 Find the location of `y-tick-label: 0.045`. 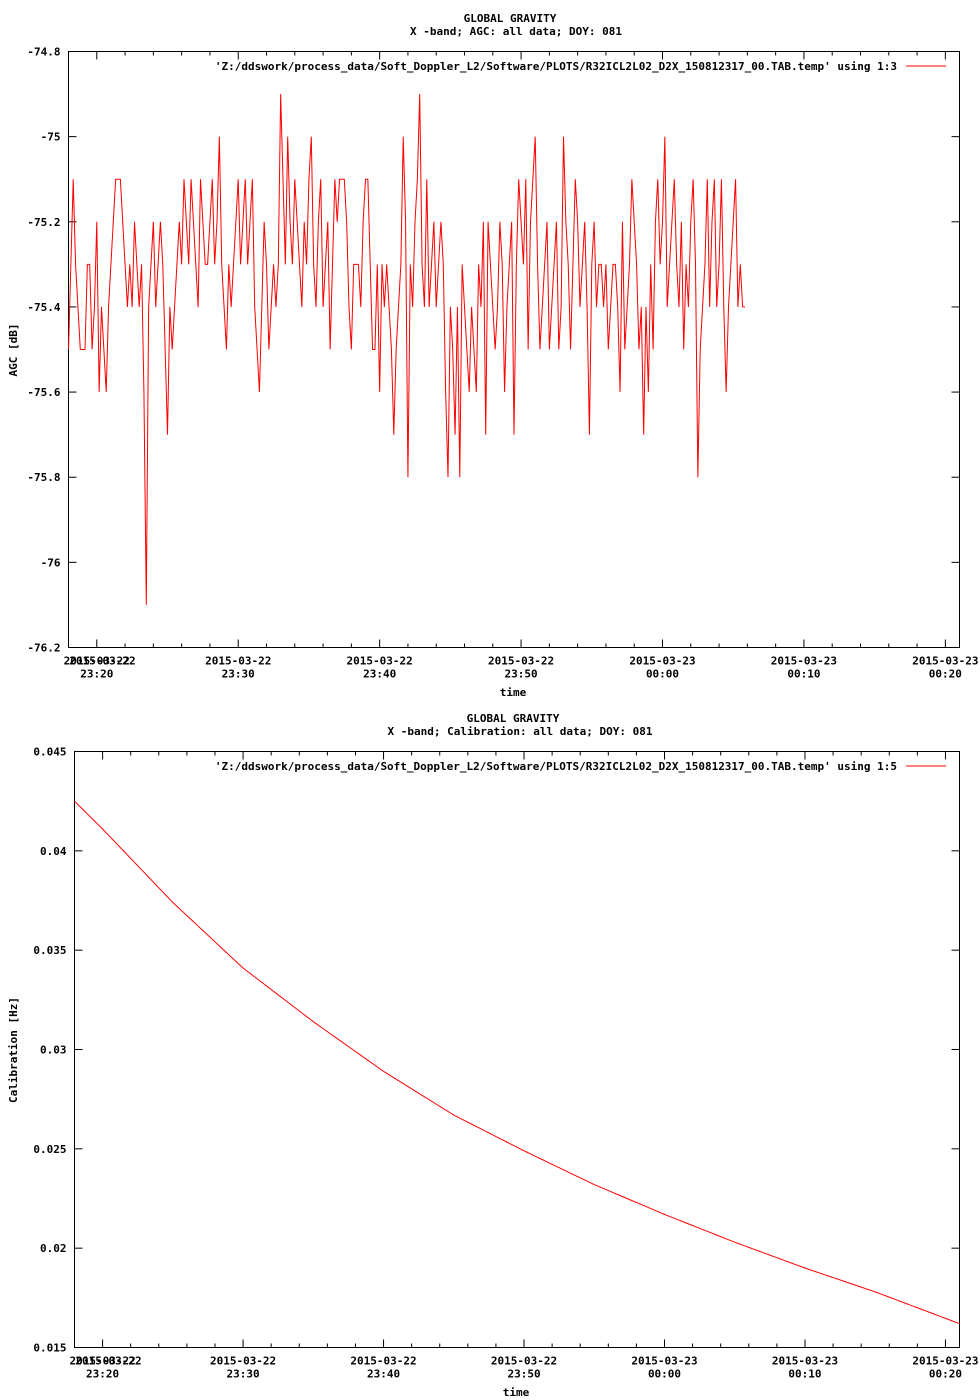

y-tick-label: 0.045 is located at coordinates (49, 752).